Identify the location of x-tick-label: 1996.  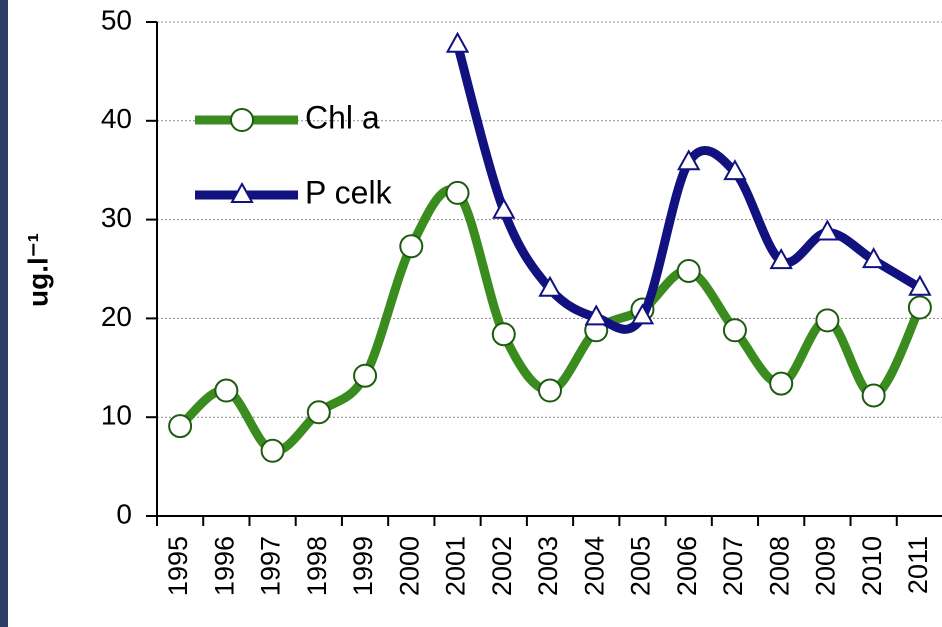
(224, 566).